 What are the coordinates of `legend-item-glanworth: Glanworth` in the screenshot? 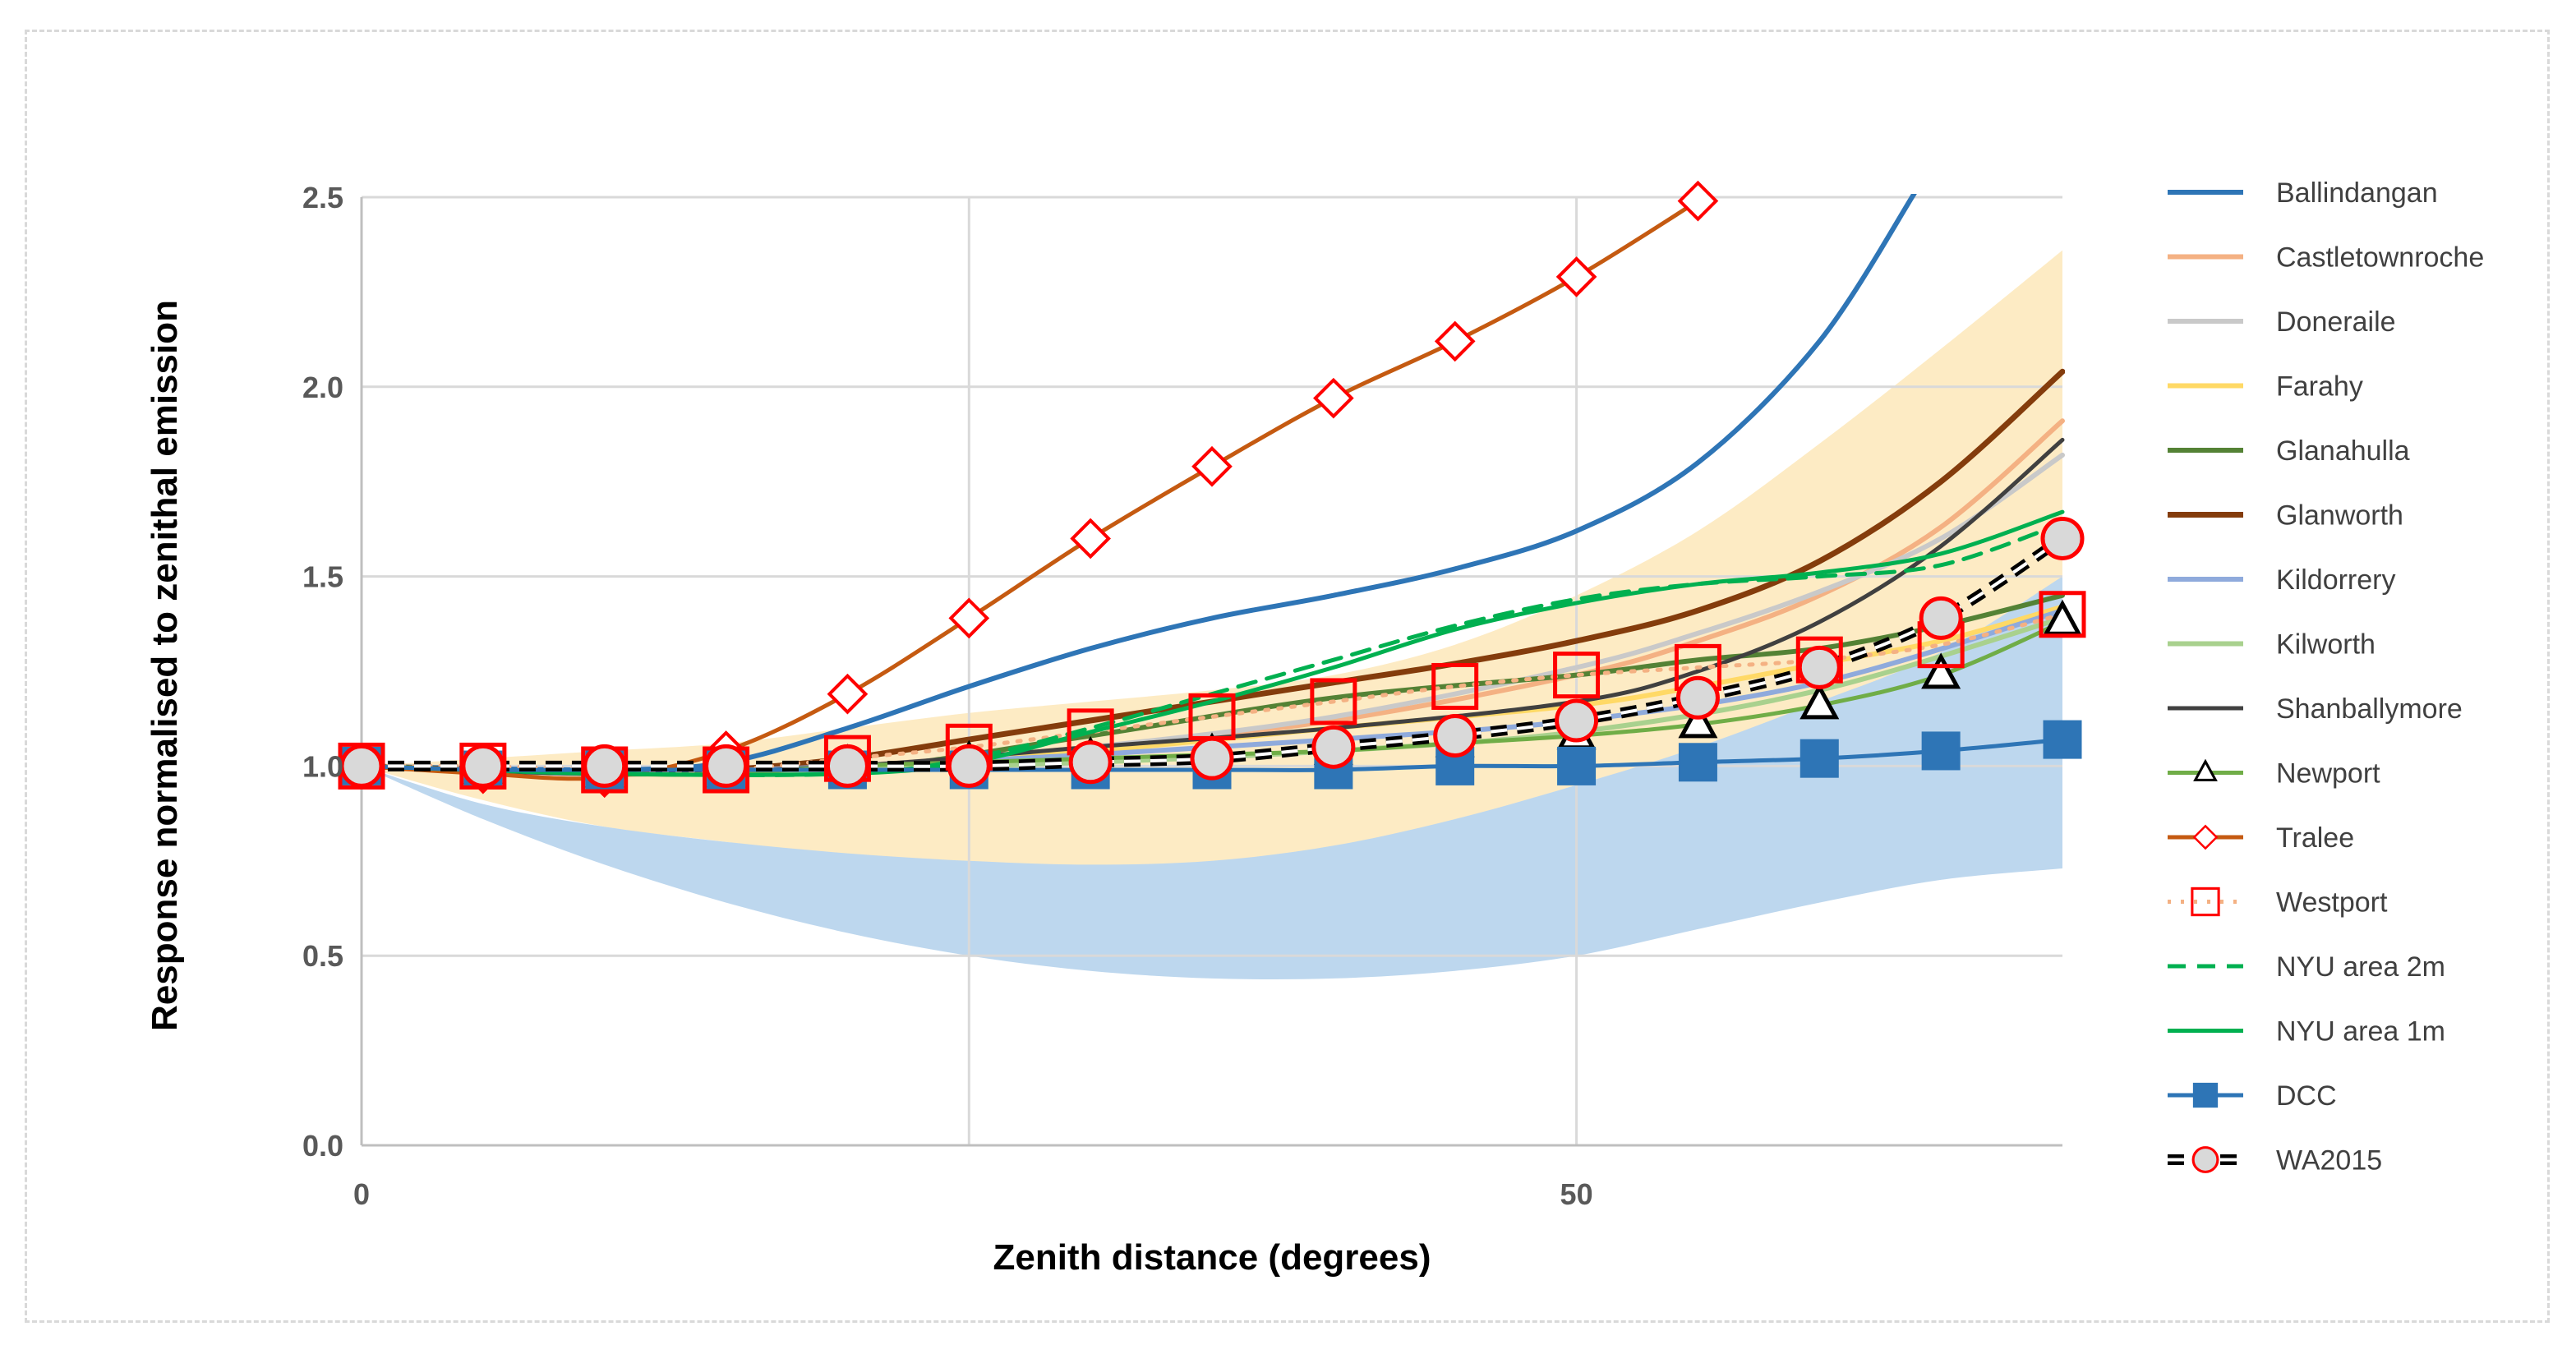 It's located at (2285, 516).